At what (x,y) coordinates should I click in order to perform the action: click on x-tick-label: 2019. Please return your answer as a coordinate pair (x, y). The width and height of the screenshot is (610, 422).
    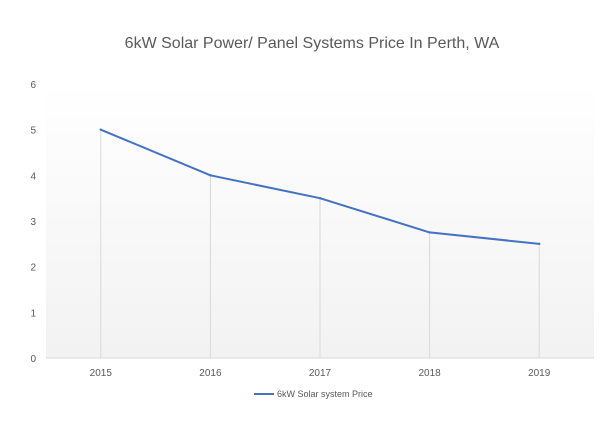
    Looking at the image, I should click on (539, 373).